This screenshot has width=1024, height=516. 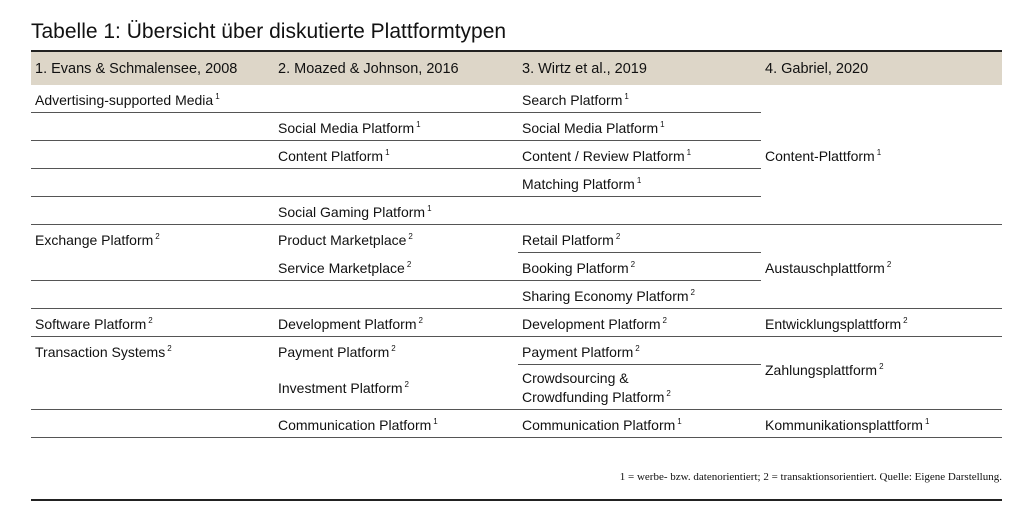 What do you see at coordinates (396, 387) in the screenshot?
I see `cell: Investment Platform 2` at bounding box center [396, 387].